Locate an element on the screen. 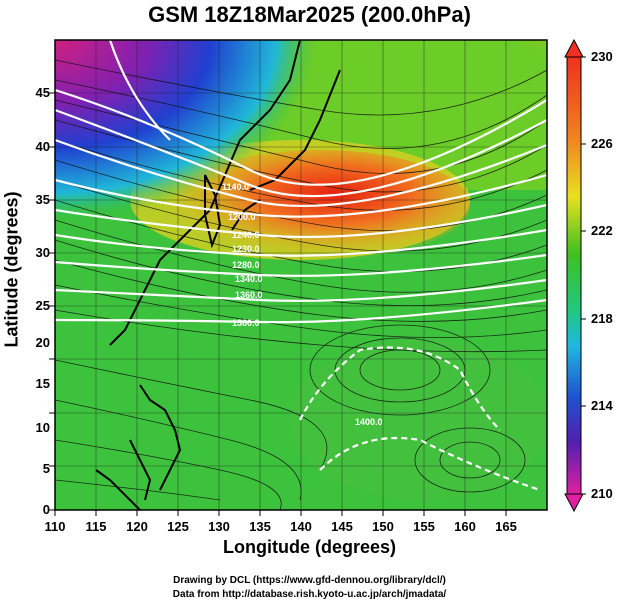  y-axis-label: Latitude (degrees) is located at coordinates (11, 269).